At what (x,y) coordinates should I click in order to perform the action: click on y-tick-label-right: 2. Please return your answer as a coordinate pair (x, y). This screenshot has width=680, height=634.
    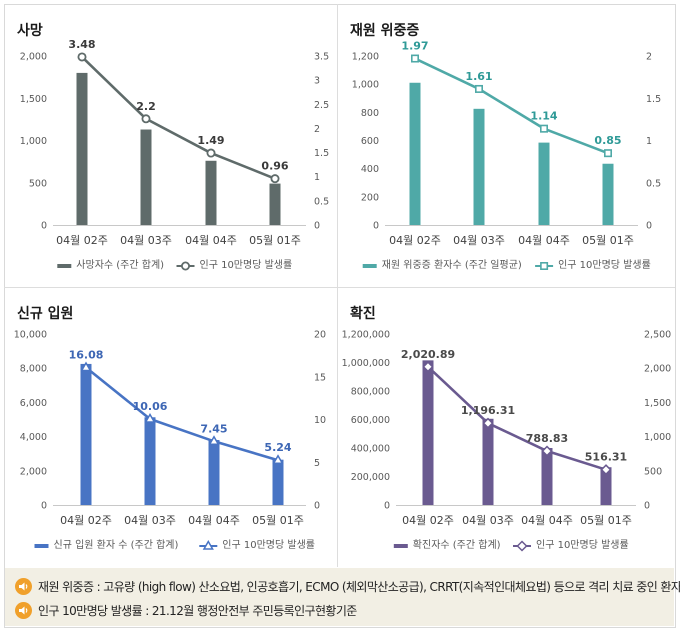
    Looking at the image, I should click on (317, 129).